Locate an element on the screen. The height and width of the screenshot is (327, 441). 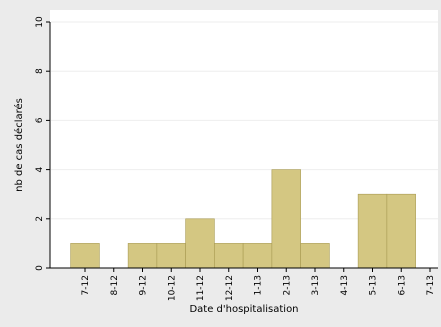
x-tick-label-12-12: 12-12 is located at coordinates (230, 288).